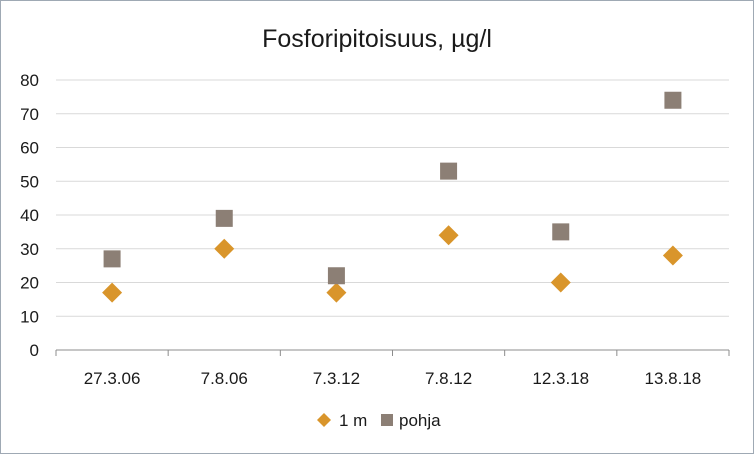 The width and height of the screenshot is (754, 454). Describe the element at coordinates (673, 378) in the screenshot. I see `x-tick-label: 13.8.18` at that location.